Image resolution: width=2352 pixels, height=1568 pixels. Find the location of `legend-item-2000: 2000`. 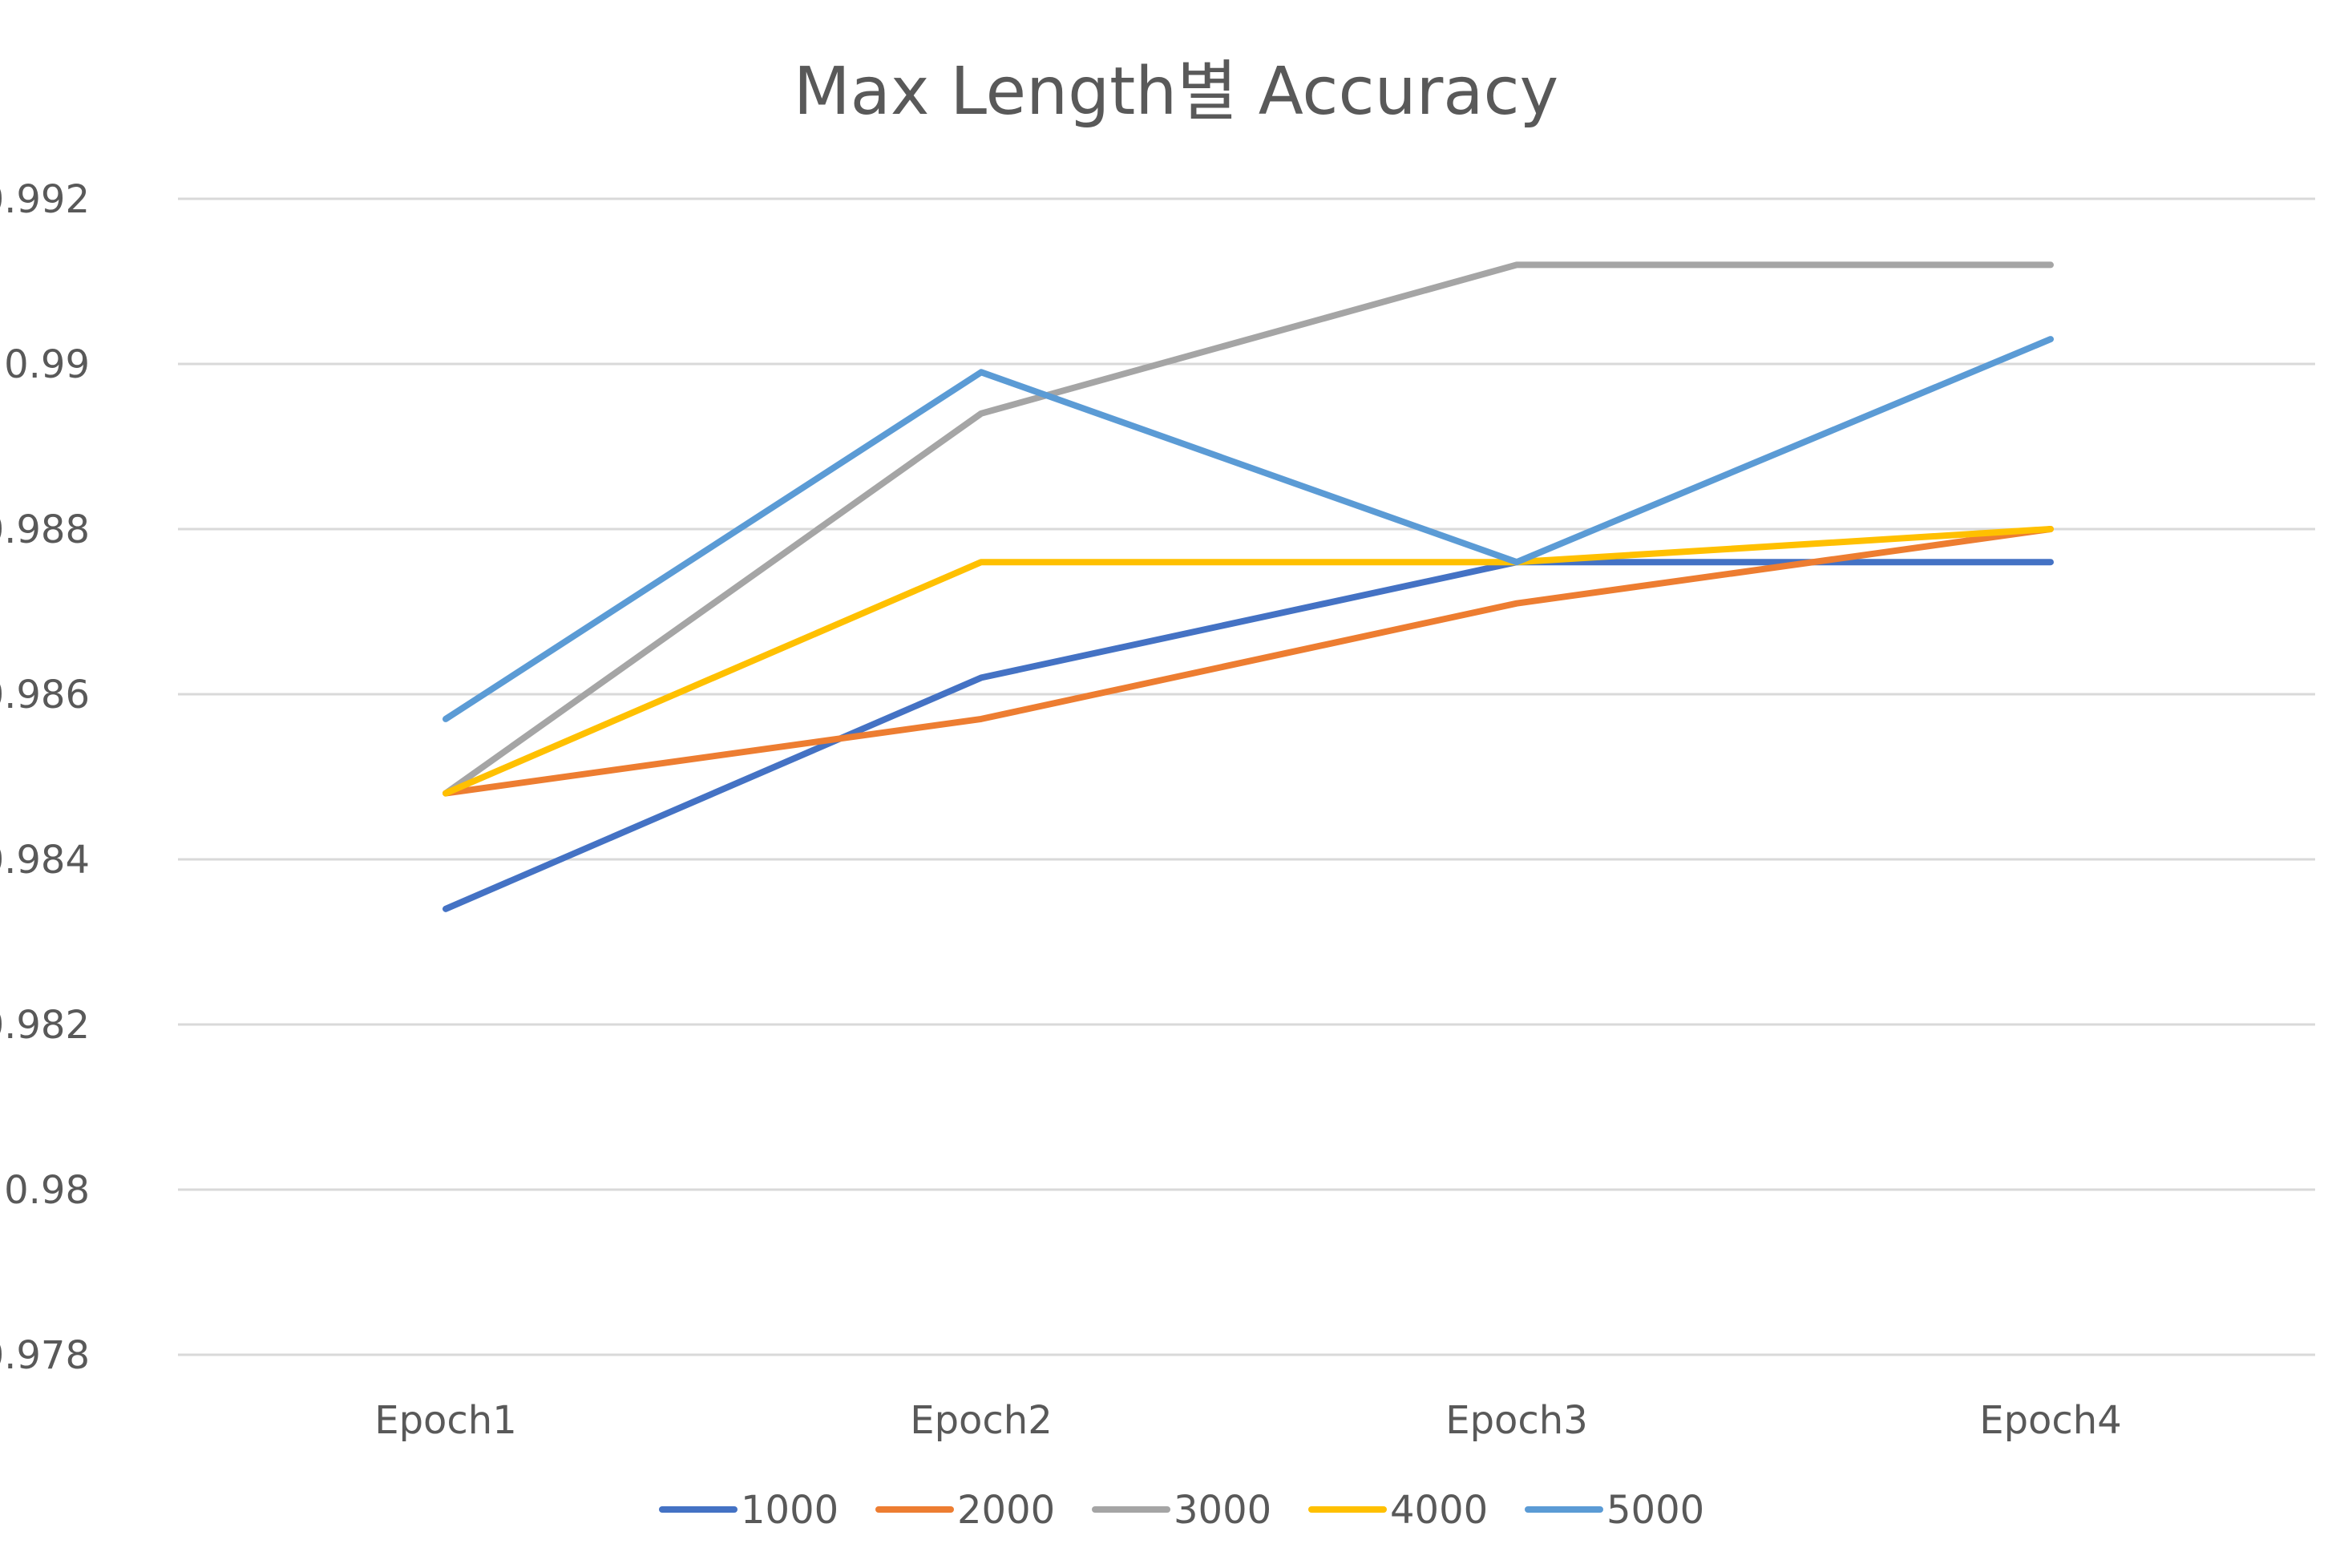

legend-item-2000: 2000 is located at coordinates (965, 1510).